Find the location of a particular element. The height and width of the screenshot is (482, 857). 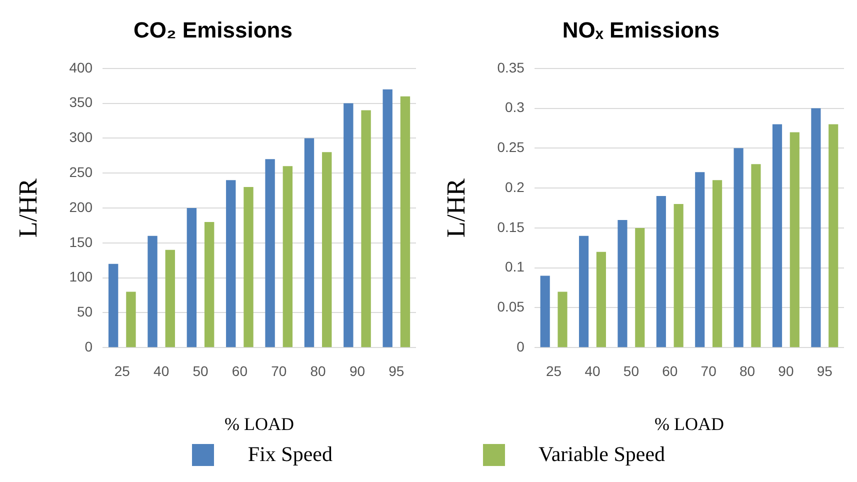

y-tick-label: 350 is located at coordinates (81, 102).